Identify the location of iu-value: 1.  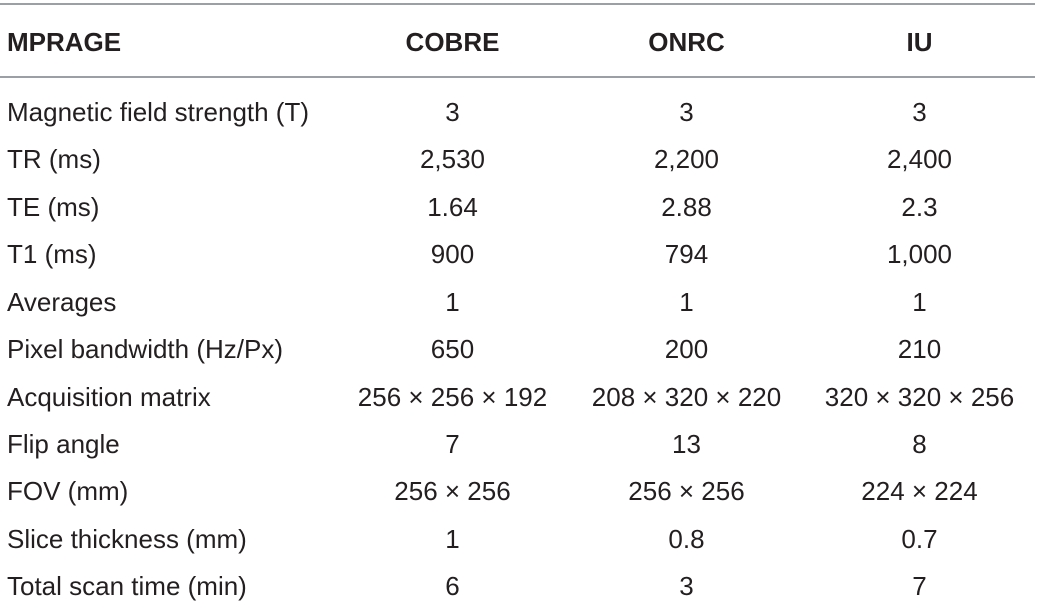
(919, 301).